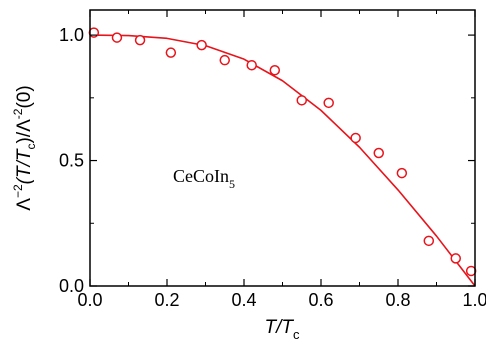 The width and height of the screenshot is (486, 346). I want to click on compound-annotation: CeCoIn5, so click(204, 178).